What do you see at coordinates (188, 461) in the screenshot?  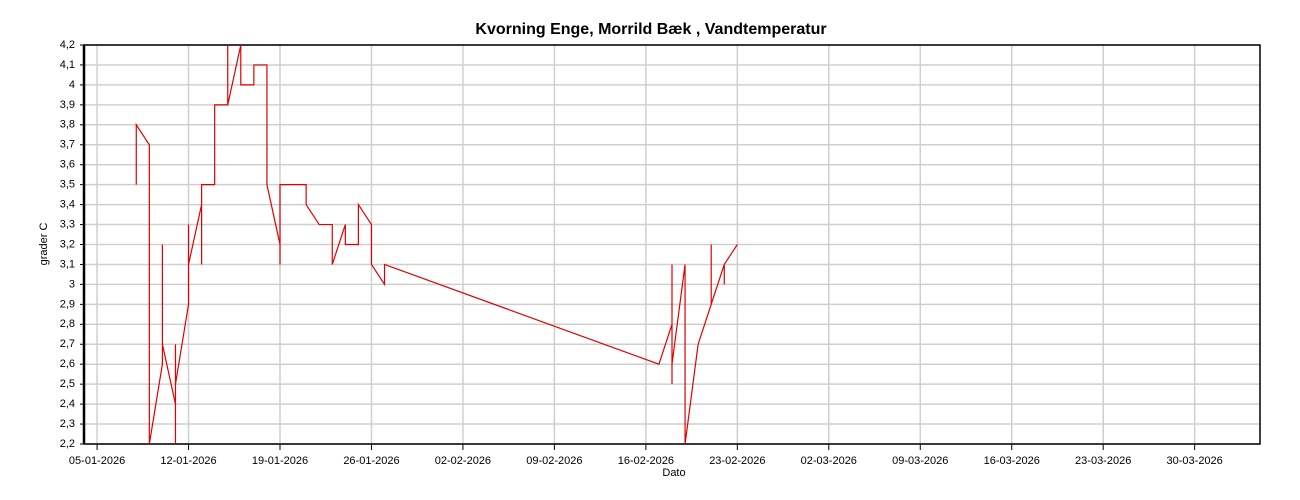 I see `x-tick-label: 12-01-2026` at bounding box center [188, 461].